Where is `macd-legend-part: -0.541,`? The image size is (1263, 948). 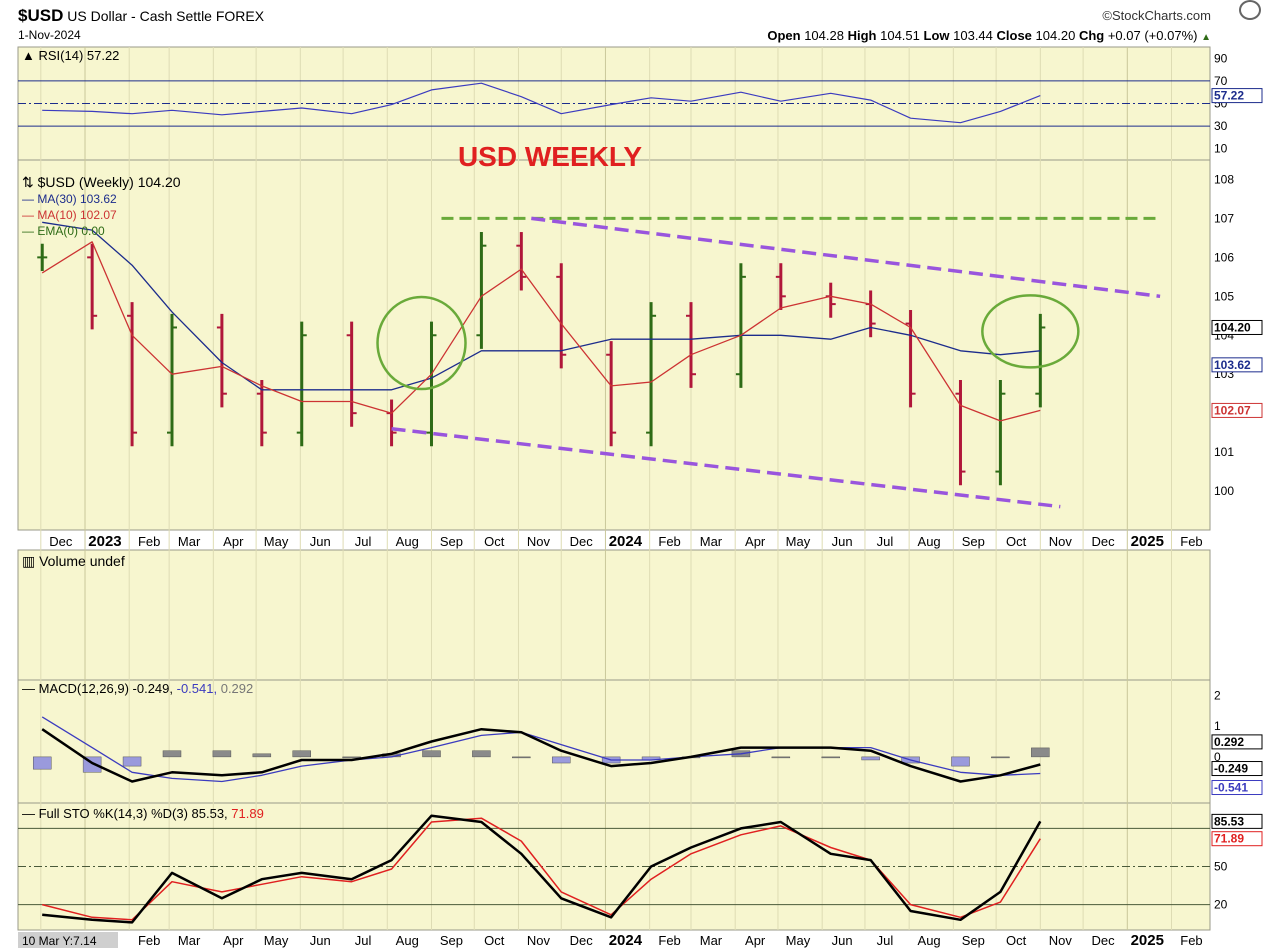 macd-legend-part: -0.541, is located at coordinates (199, 688).